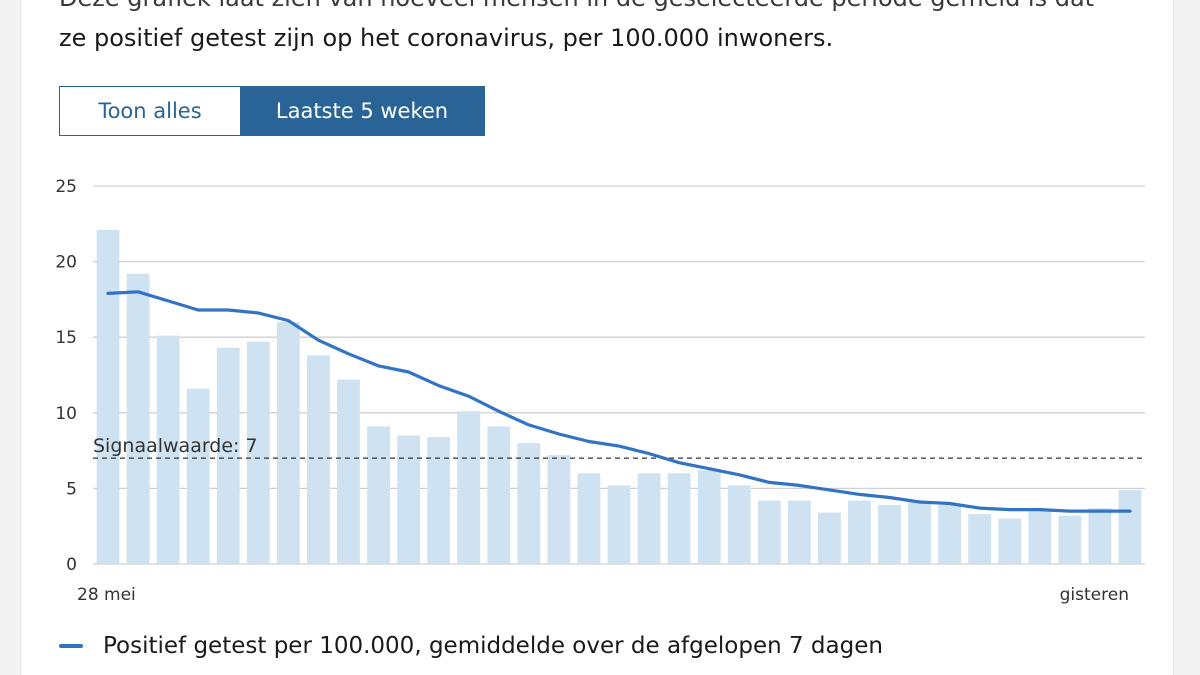 The image size is (1200, 675). What do you see at coordinates (150, 111) in the screenshot?
I see `show-all-button: Toon alles` at bounding box center [150, 111].